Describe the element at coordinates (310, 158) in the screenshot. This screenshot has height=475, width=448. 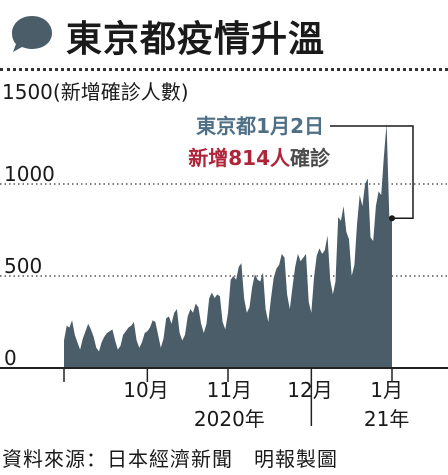
I see `callout-suffix: 確診` at that location.